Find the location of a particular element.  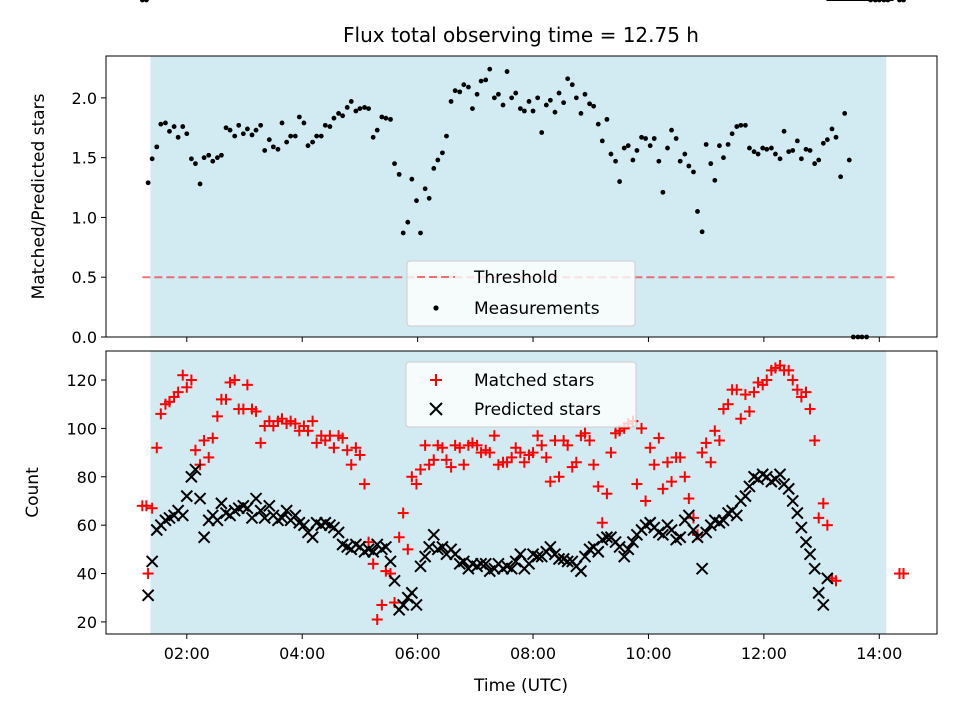

legend-predicted-swatch is located at coordinates (436, 409).